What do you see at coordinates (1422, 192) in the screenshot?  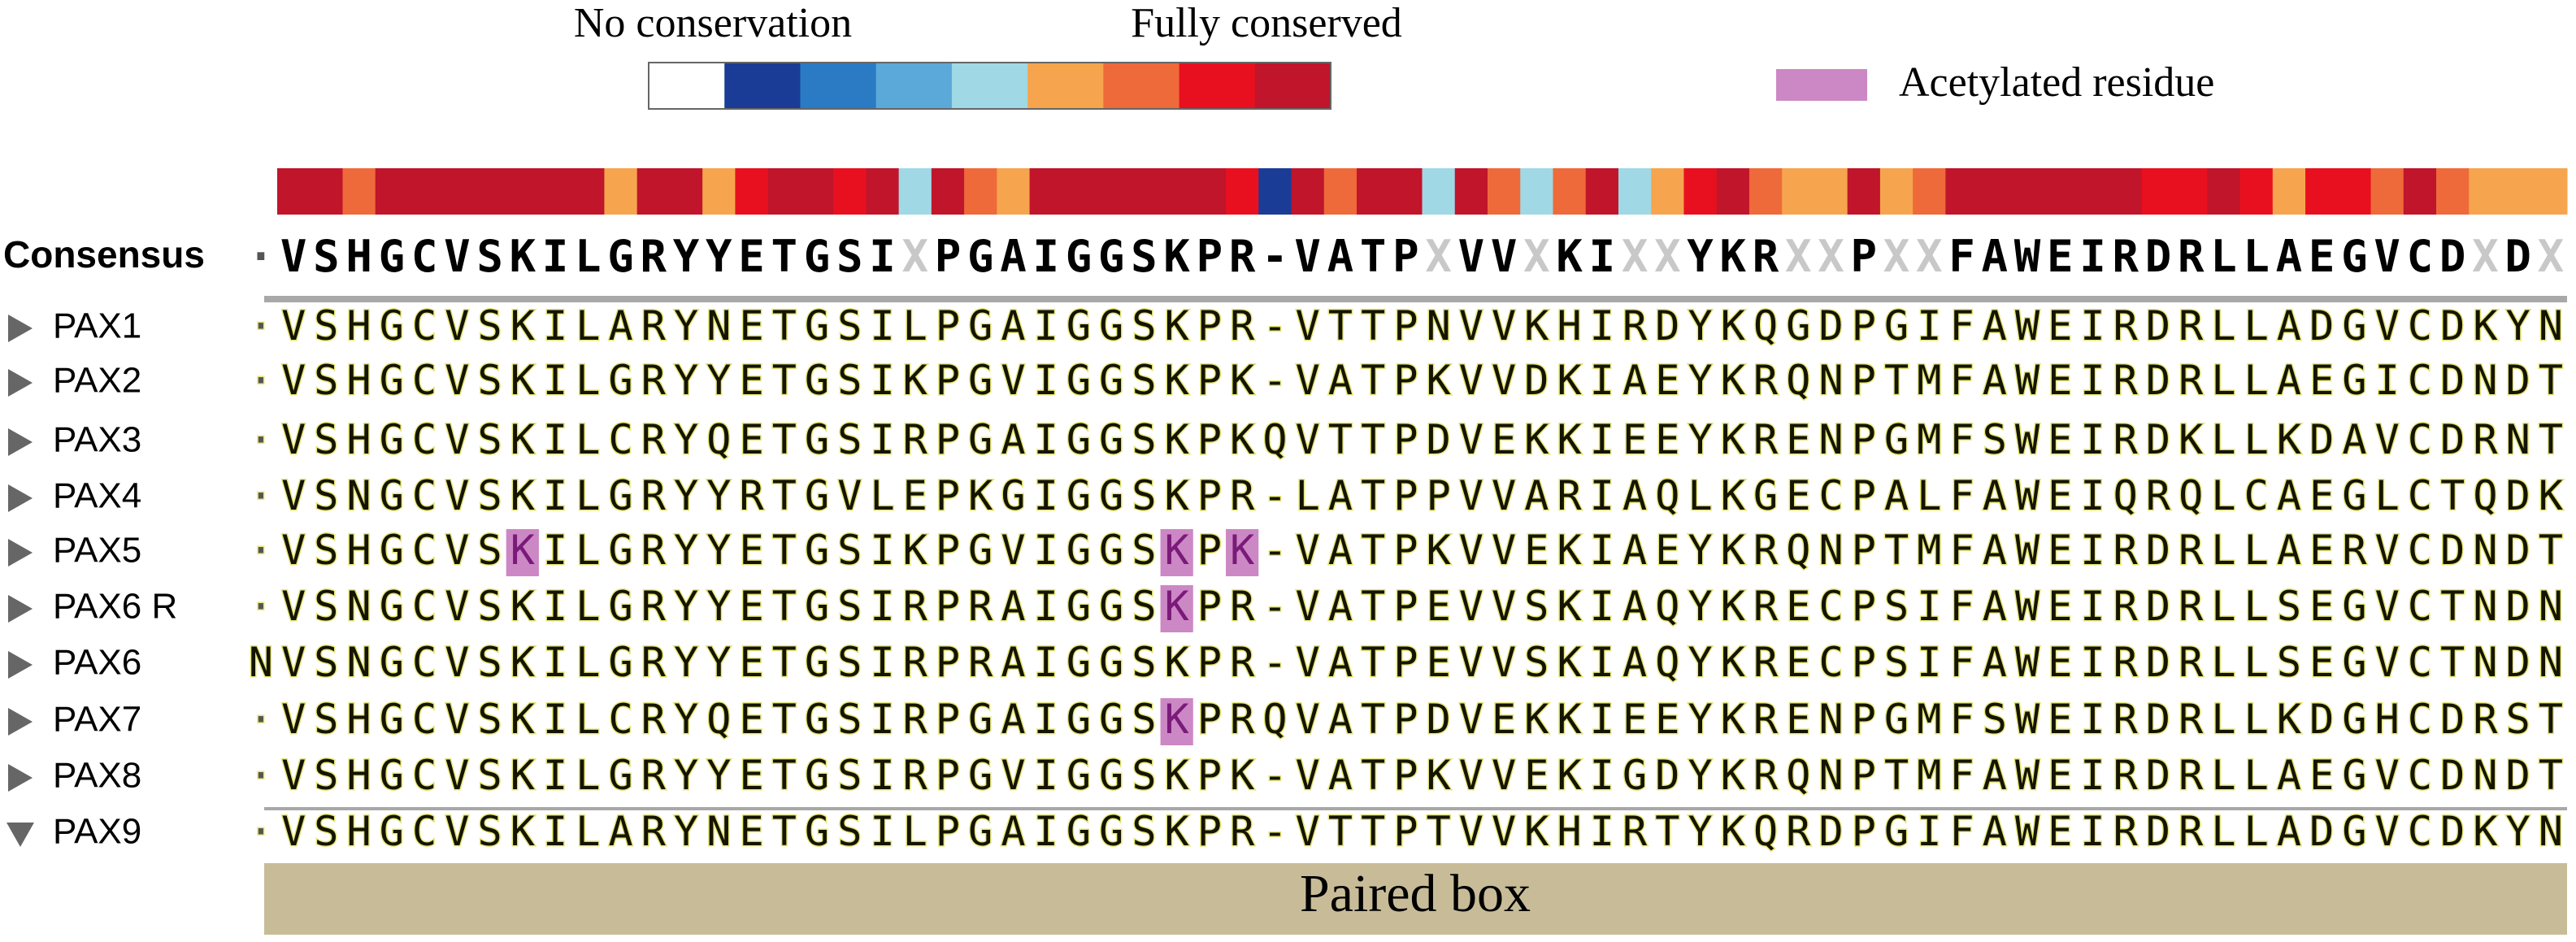 I see `conservation-bar` at bounding box center [1422, 192].